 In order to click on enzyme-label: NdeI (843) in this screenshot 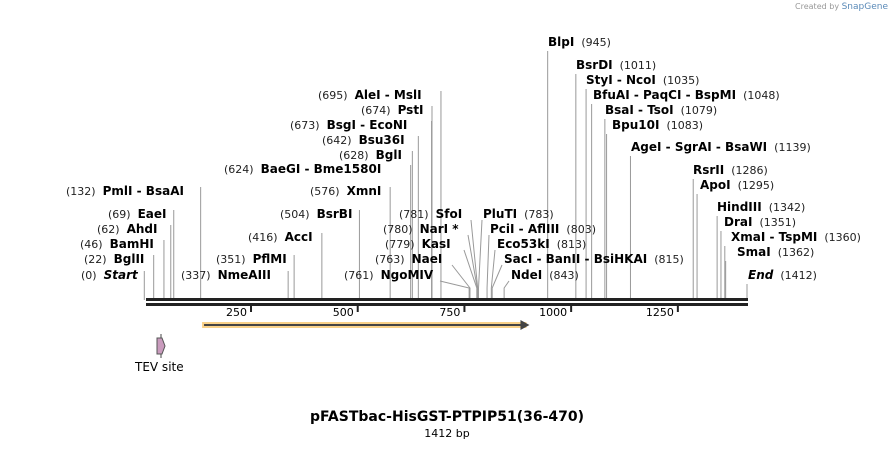, I will do `click(545, 275)`.